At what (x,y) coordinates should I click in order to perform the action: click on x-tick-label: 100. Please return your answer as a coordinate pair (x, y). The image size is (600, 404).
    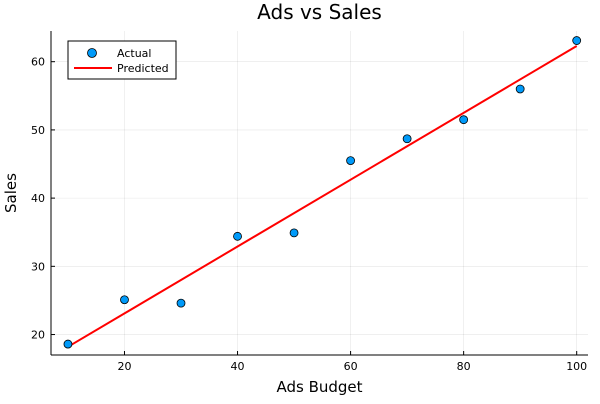
    Looking at the image, I should click on (576, 366).